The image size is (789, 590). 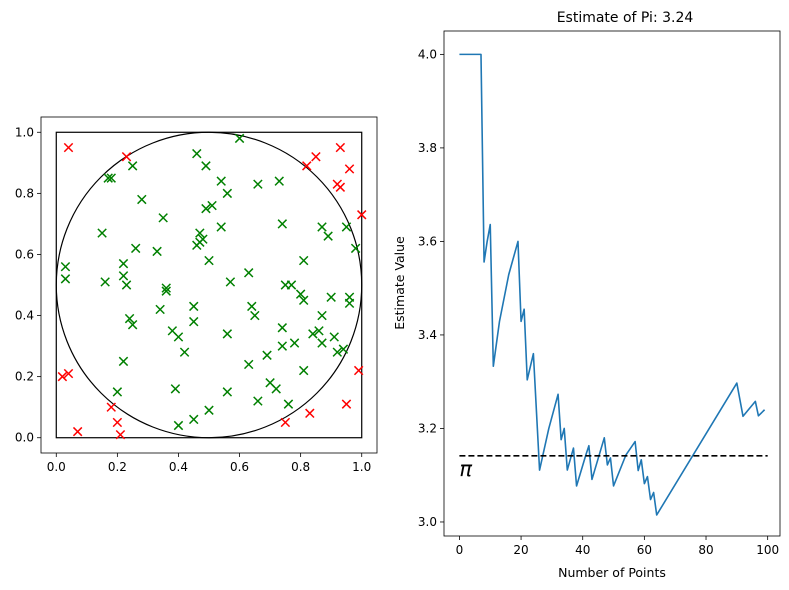 What do you see at coordinates (427, 148) in the screenshot?
I see `y-tick-label: 3.8` at bounding box center [427, 148].